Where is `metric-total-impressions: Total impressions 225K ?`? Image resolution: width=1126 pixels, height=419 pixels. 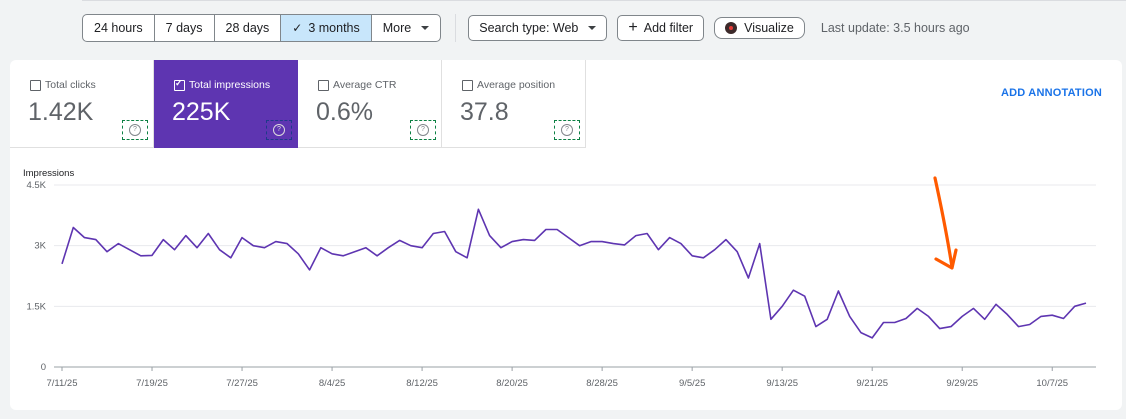
metric-total-impressions: Total impressions 225K ? is located at coordinates (226, 104).